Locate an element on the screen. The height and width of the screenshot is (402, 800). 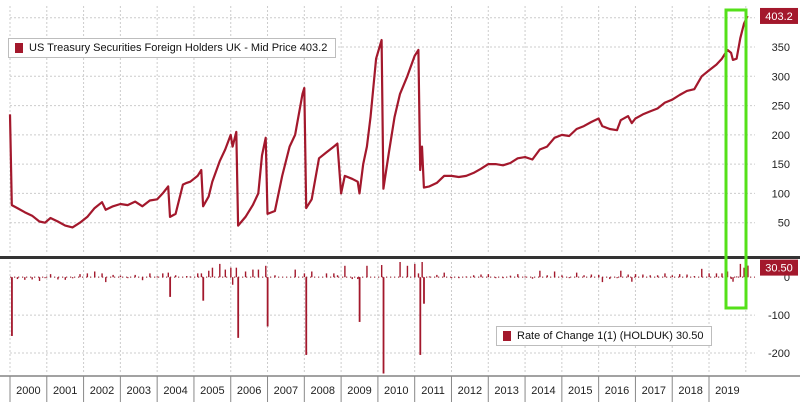
x-tick-label: 2011 is located at coordinates (433, 391).